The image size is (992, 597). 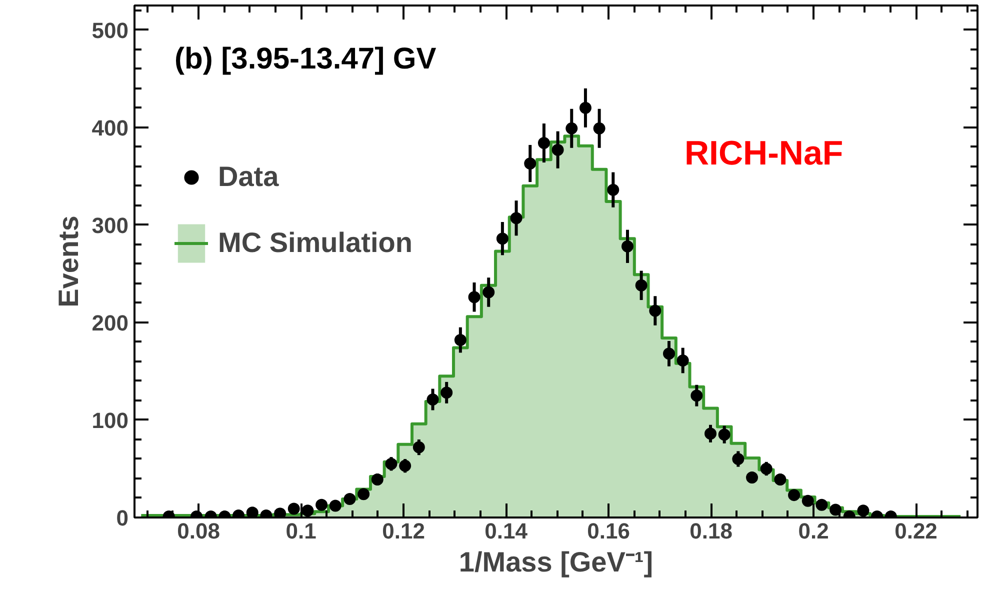 What do you see at coordinates (556, 562) in the screenshot?
I see `x-axis-title: 1/Mass [GeV⁻¹]` at bounding box center [556, 562].